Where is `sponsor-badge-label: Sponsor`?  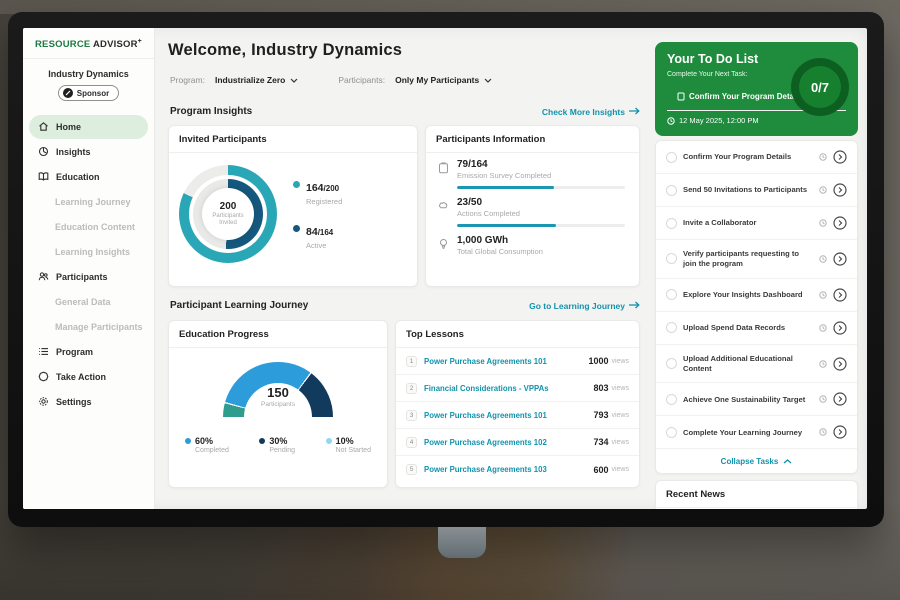 sponsor-badge-label: Sponsor is located at coordinates (93, 93).